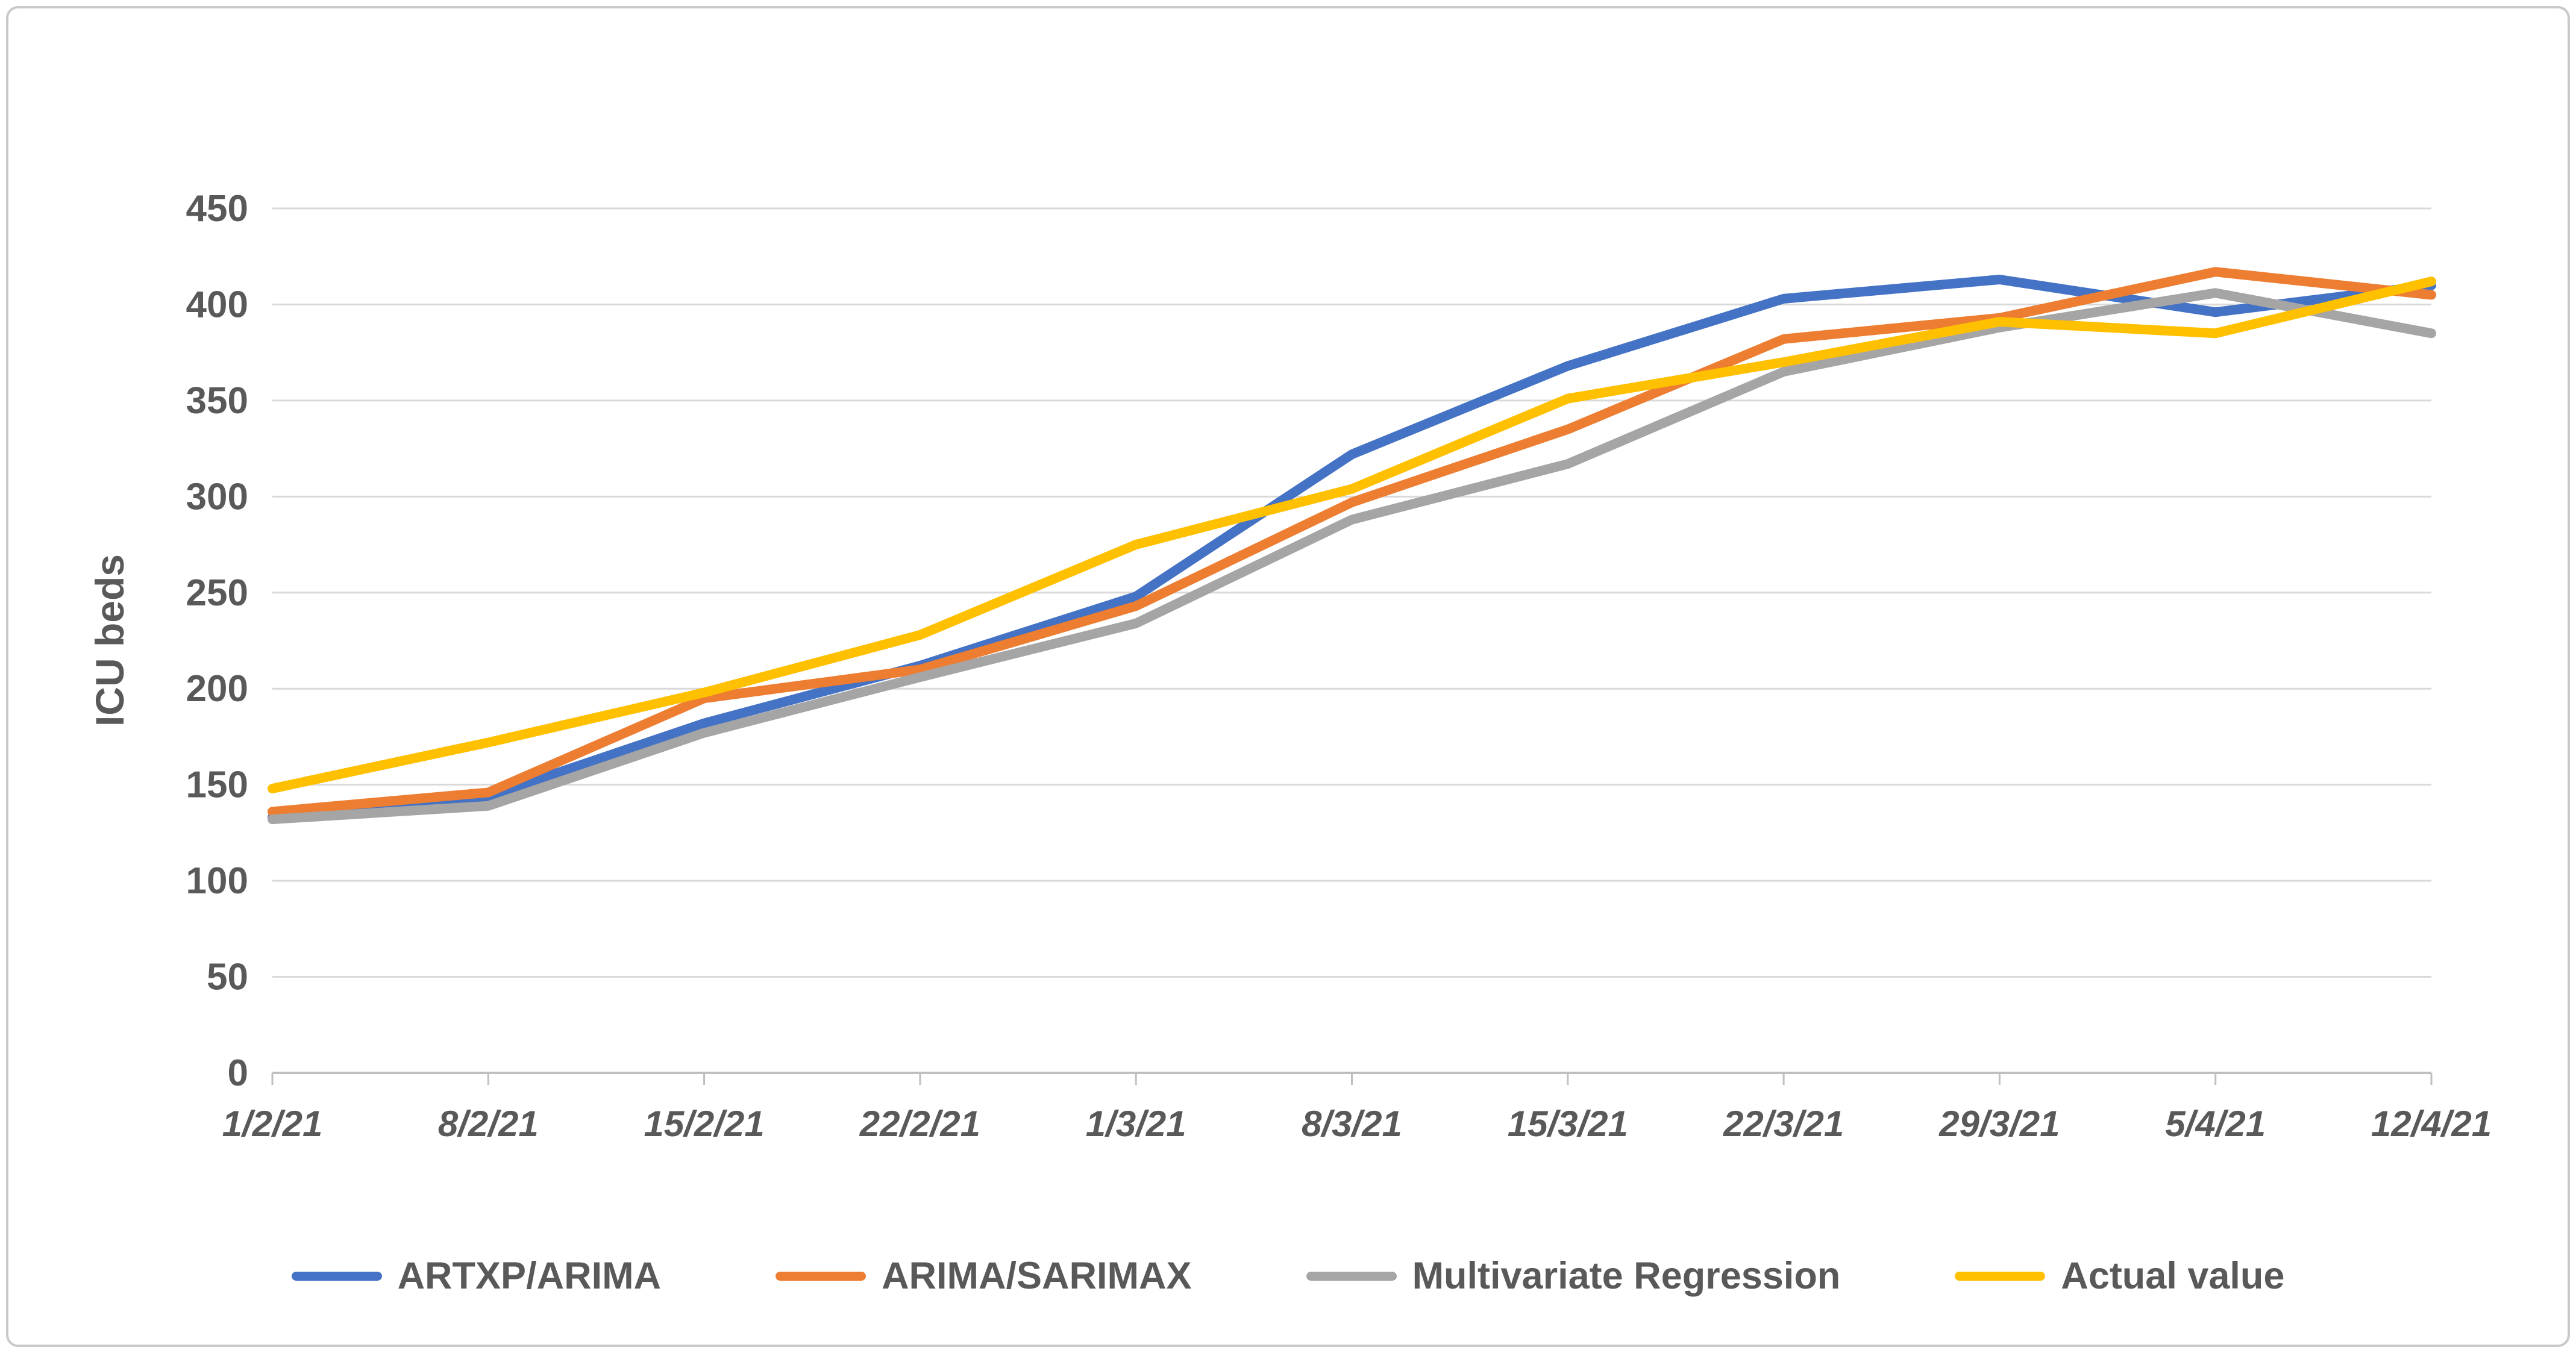  I want to click on y-tick-label: 150, so click(217, 785).